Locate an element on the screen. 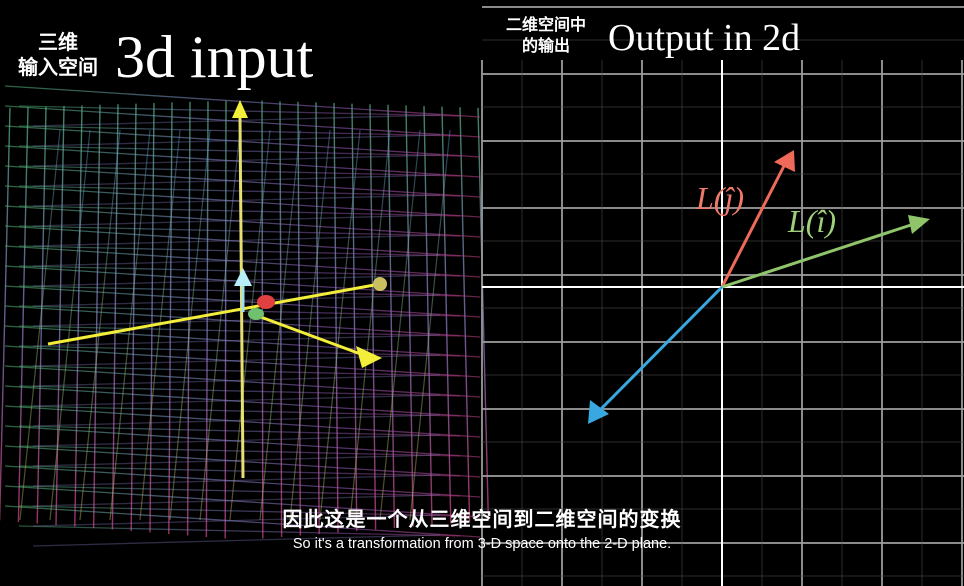 The image size is (964, 586). j-basis-tip-icon is located at coordinates (266, 302).